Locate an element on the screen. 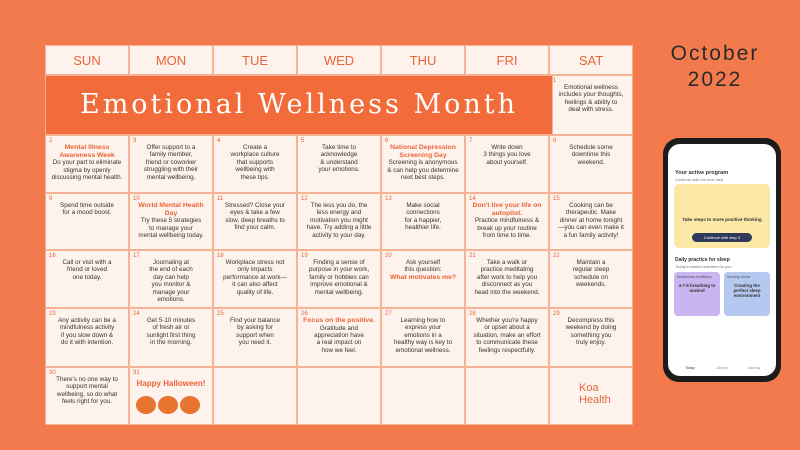 This screenshot has width=800, height=450. day-text: Spend time outside for a mood boost. is located at coordinates (87, 209).